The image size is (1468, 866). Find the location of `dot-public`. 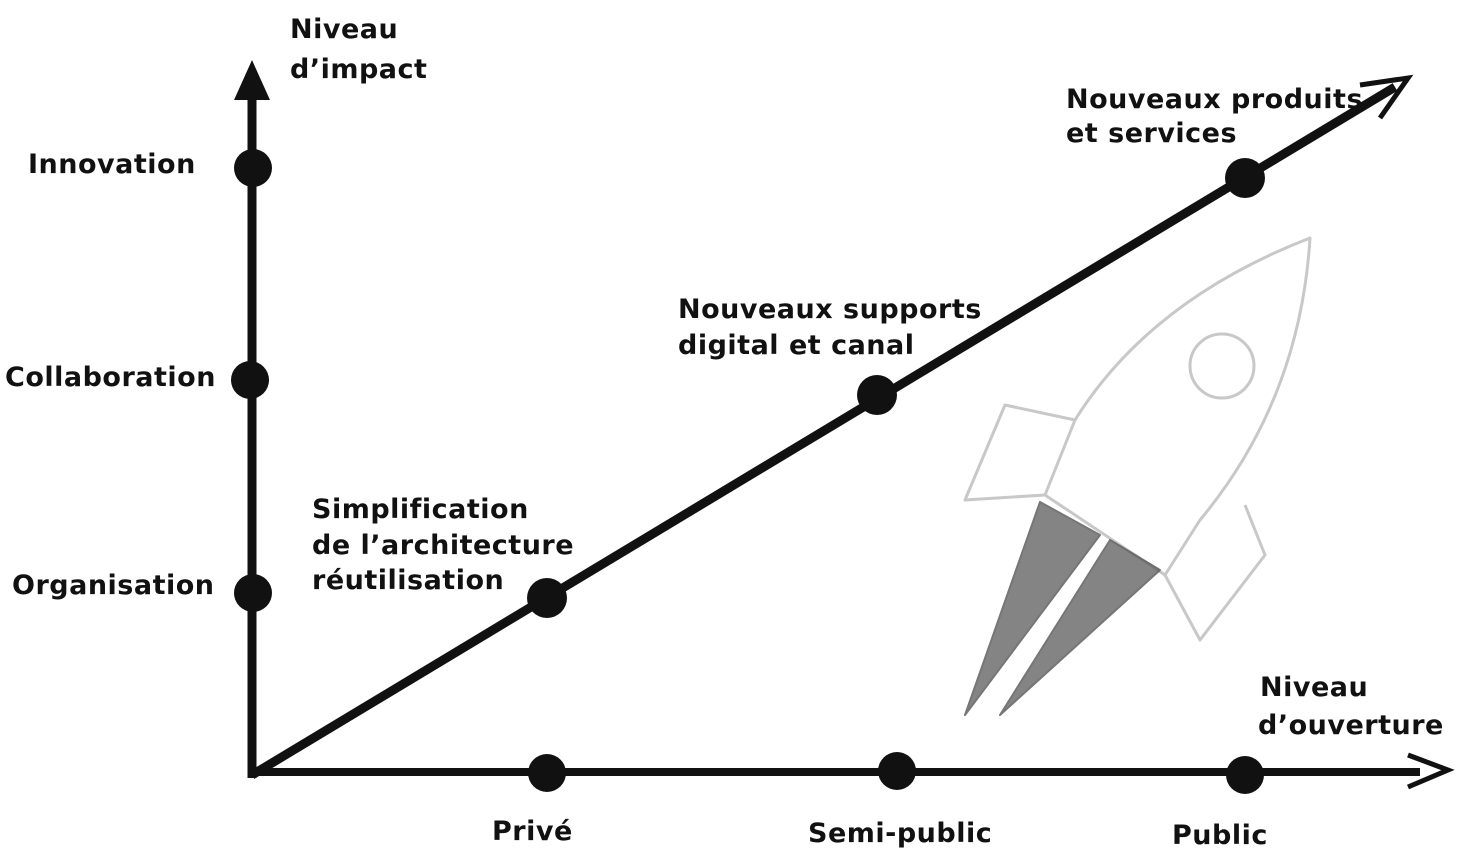

dot-public is located at coordinates (1245, 775).